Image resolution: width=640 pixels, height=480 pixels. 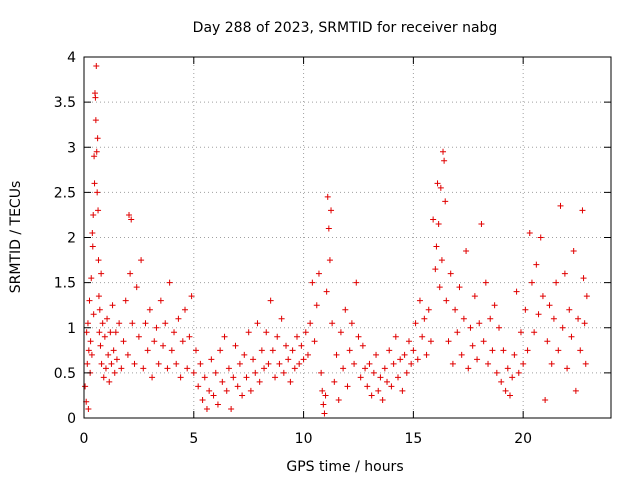 I want to click on x-tick-label: 0, so click(x=84, y=439).